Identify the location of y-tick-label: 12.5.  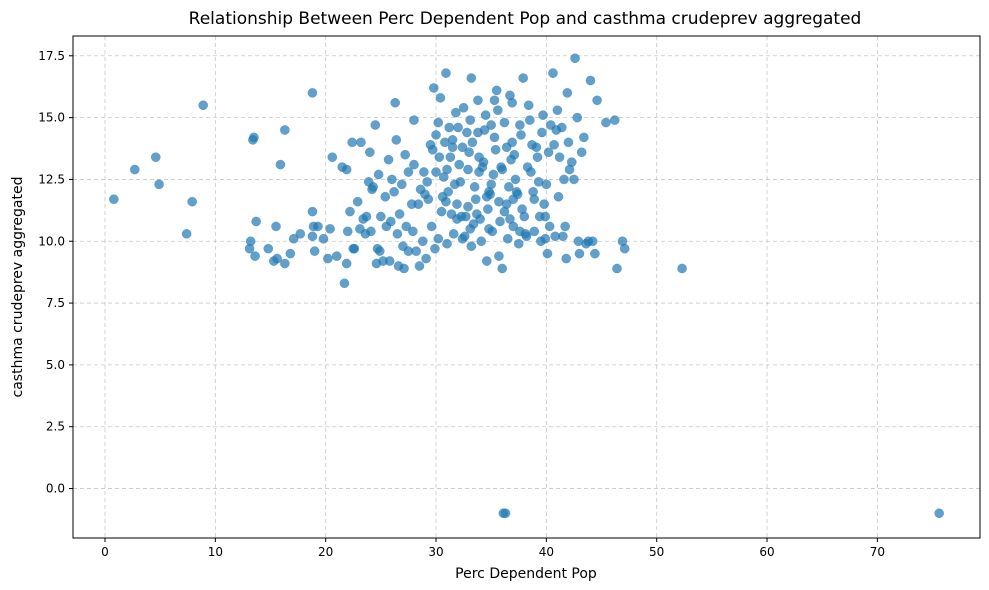
(51, 179).